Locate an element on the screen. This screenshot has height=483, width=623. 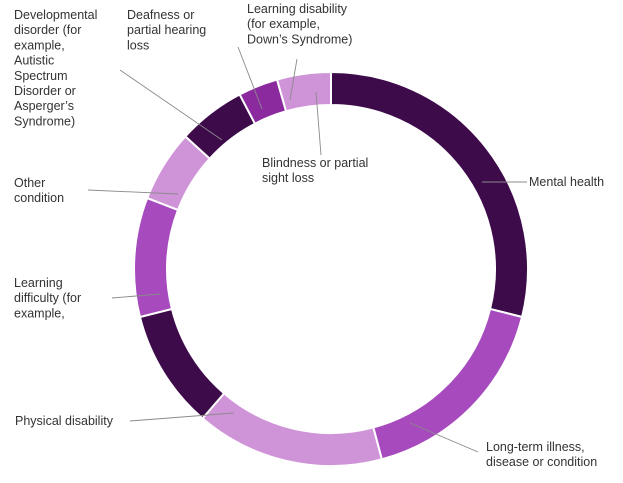
slice-label-2: Physical disability is located at coordinates (64, 421).